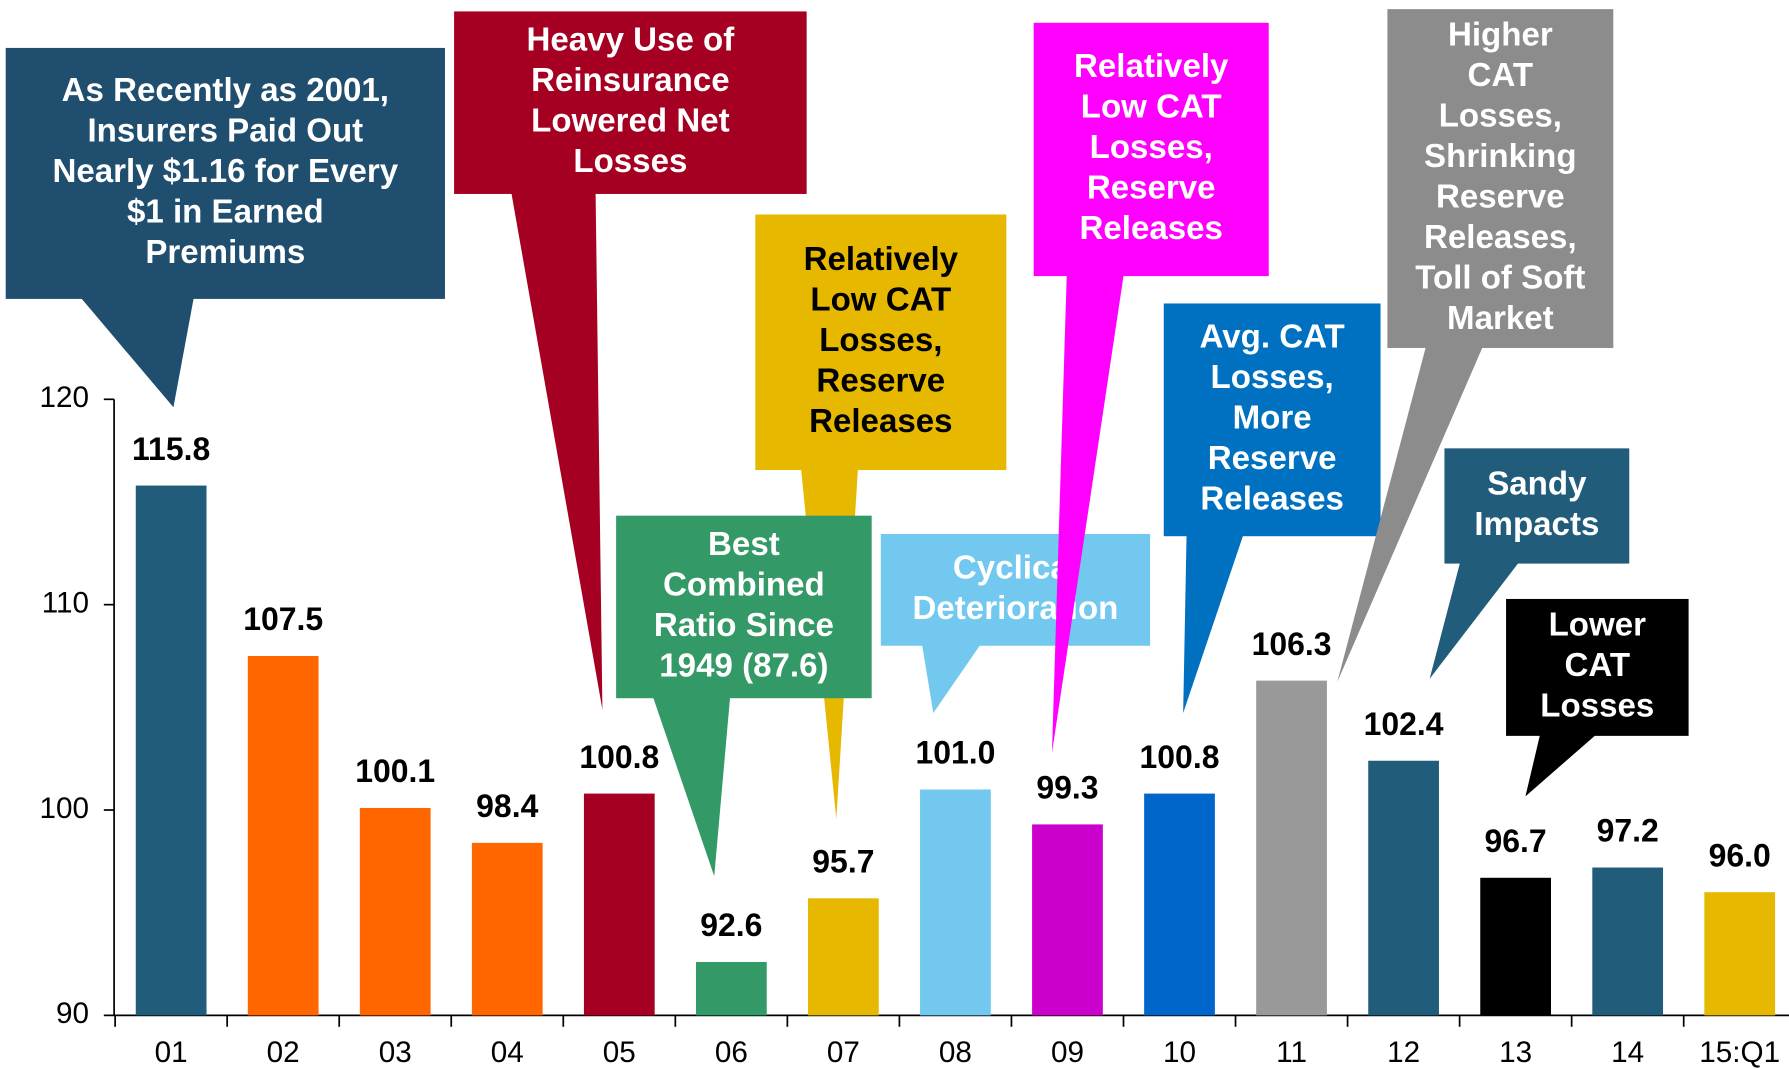 The height and width of the screenshot is (1069, 1789). I want to click on x-tick-label: 05, so click(619, 1052).